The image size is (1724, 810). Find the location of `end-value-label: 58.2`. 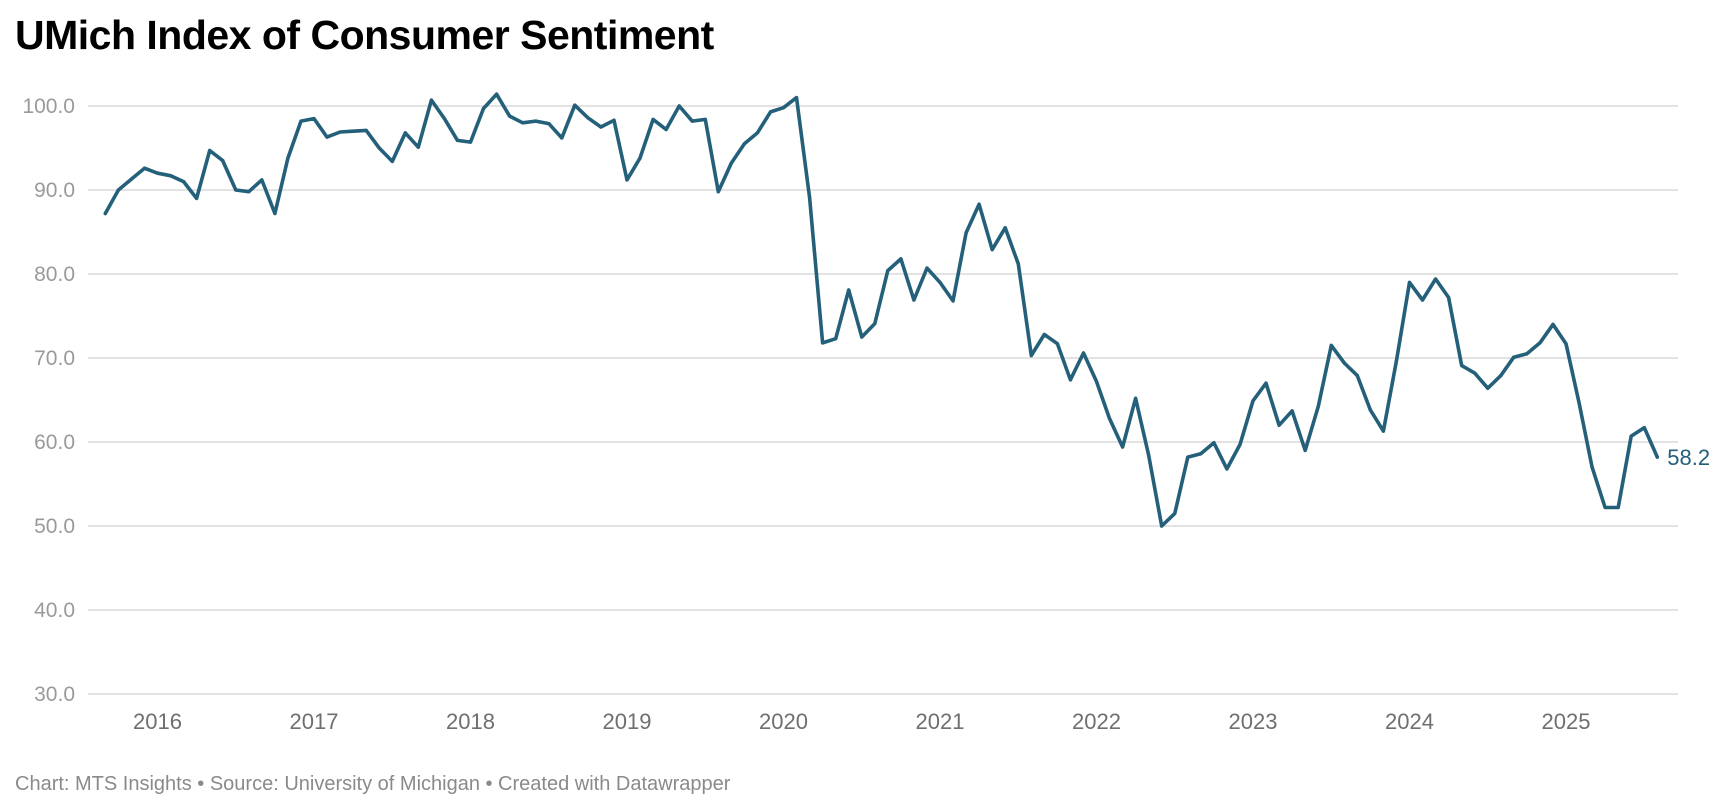

end-value-label: 58.2 is located at coordinates (1688, 457).